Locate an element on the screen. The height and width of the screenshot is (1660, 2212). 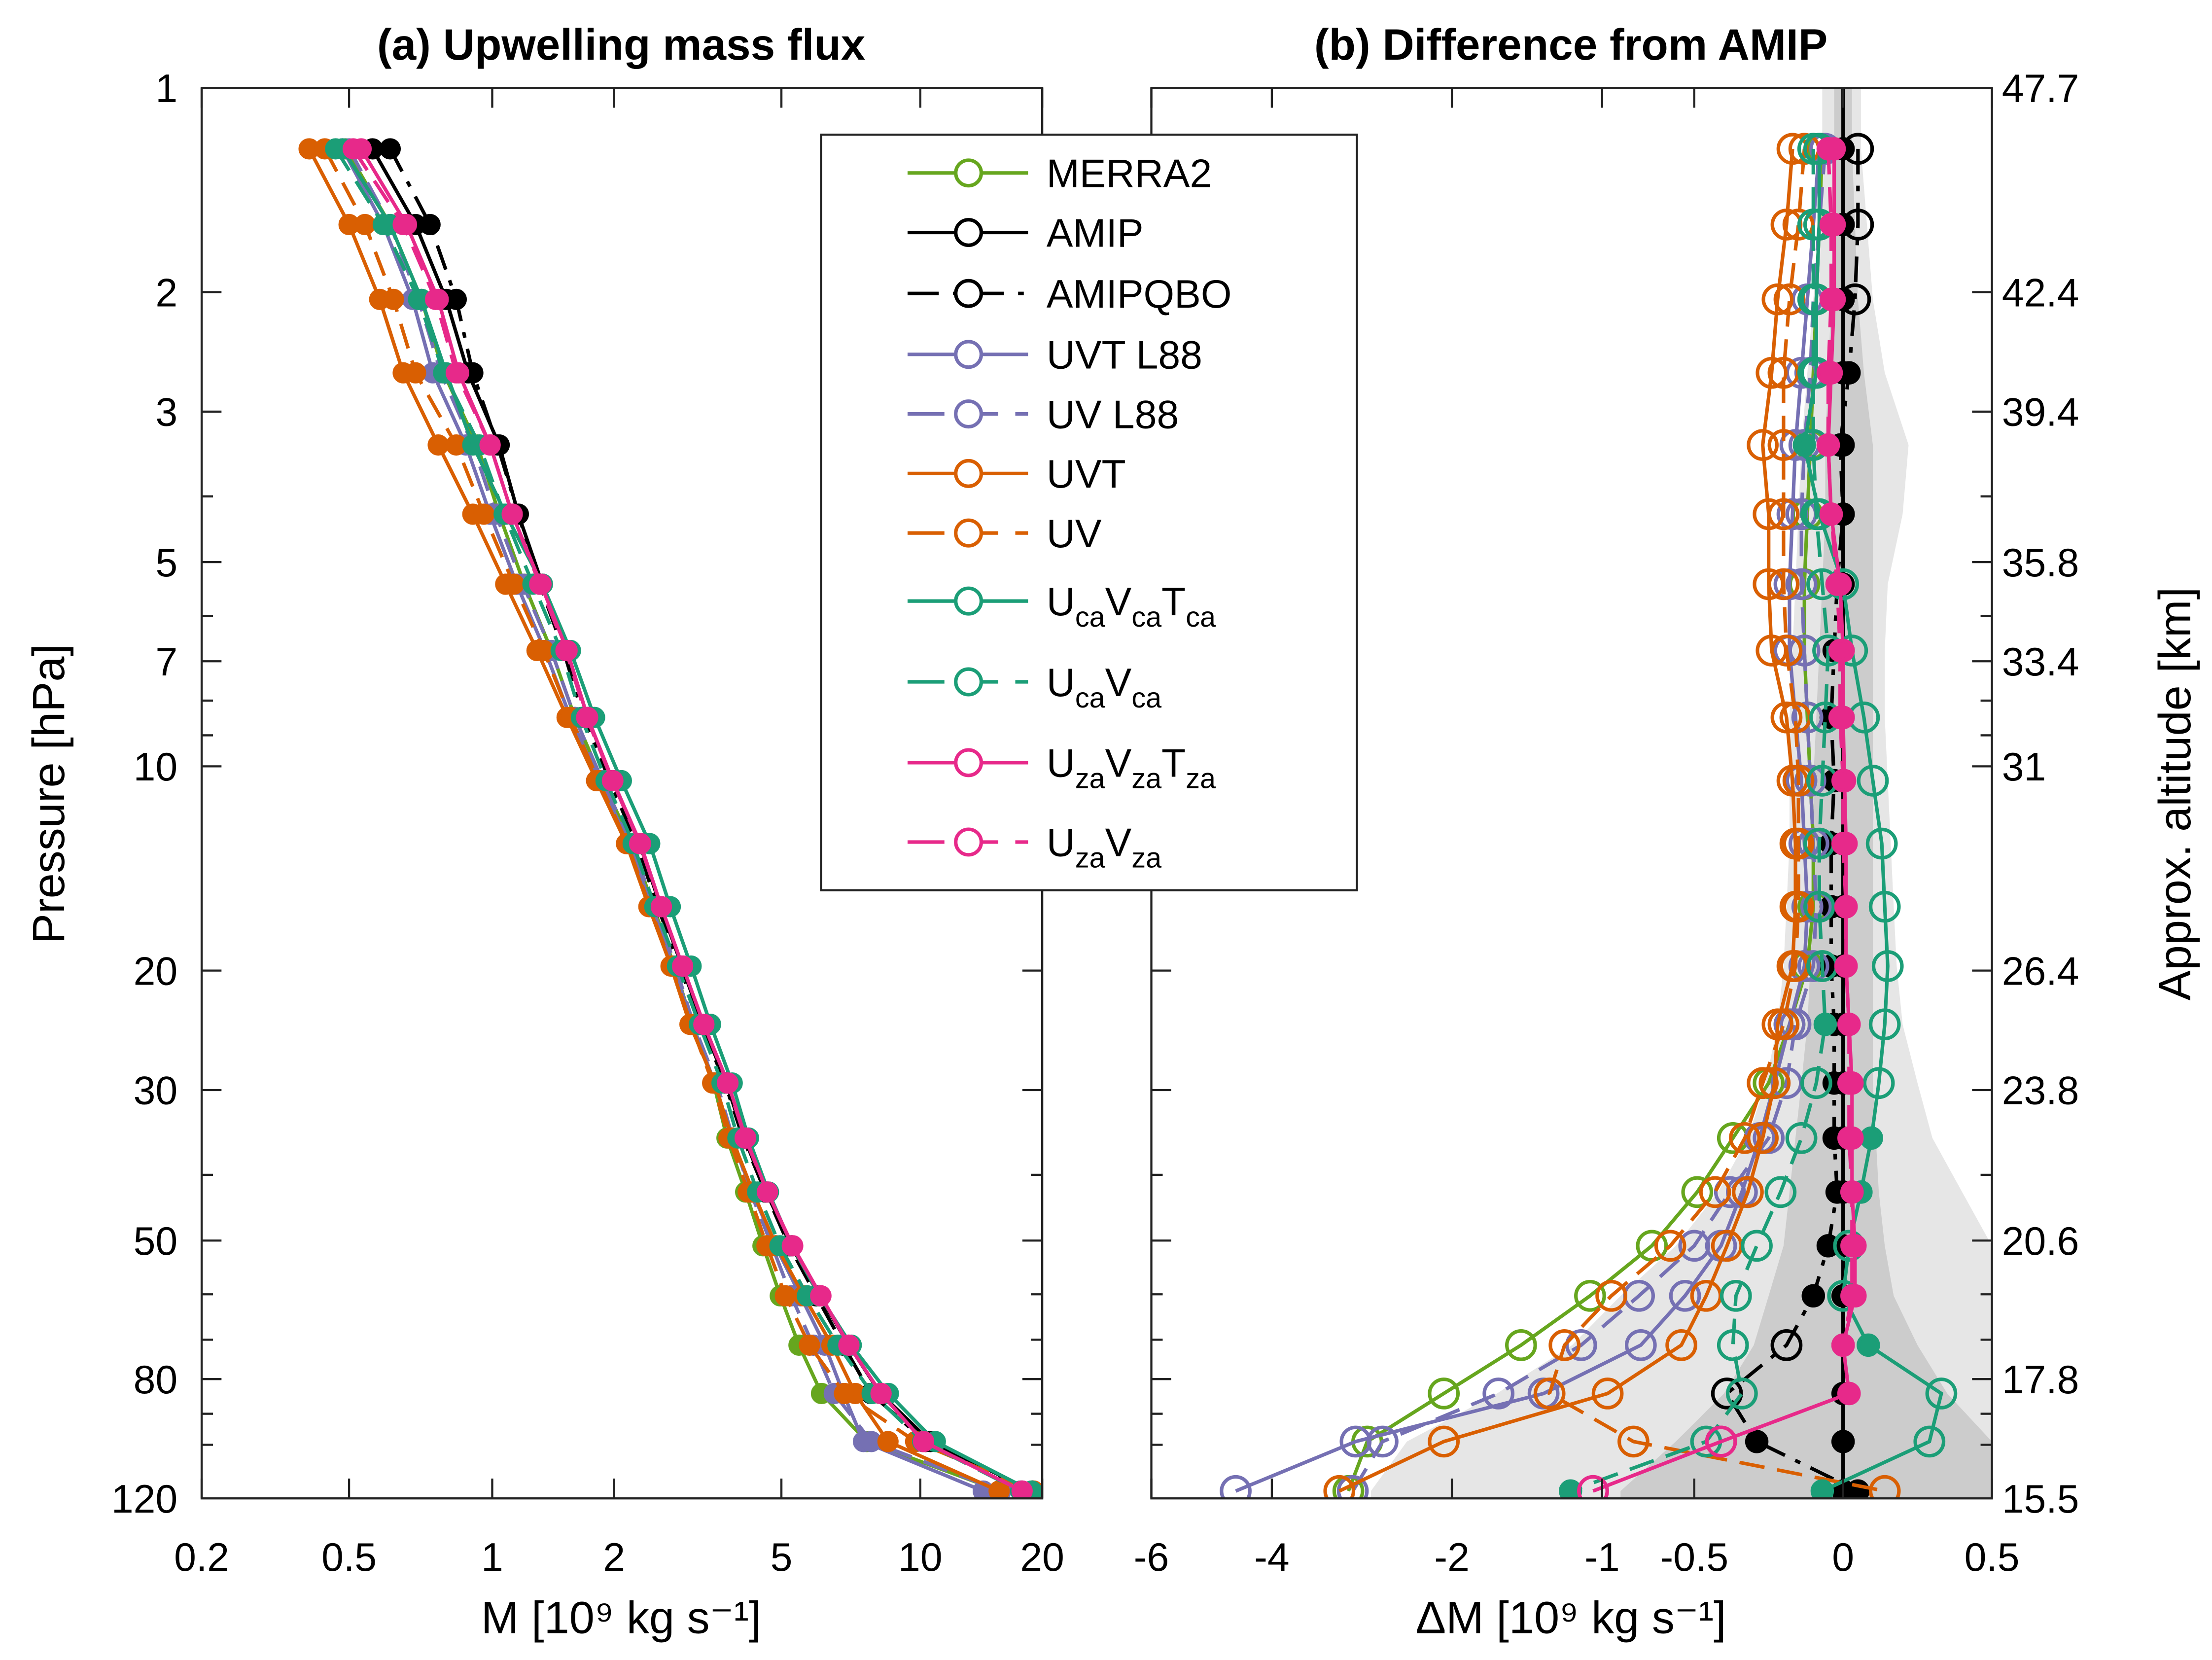
legend-label-subscript: za is located at coordinates (1090, 779).